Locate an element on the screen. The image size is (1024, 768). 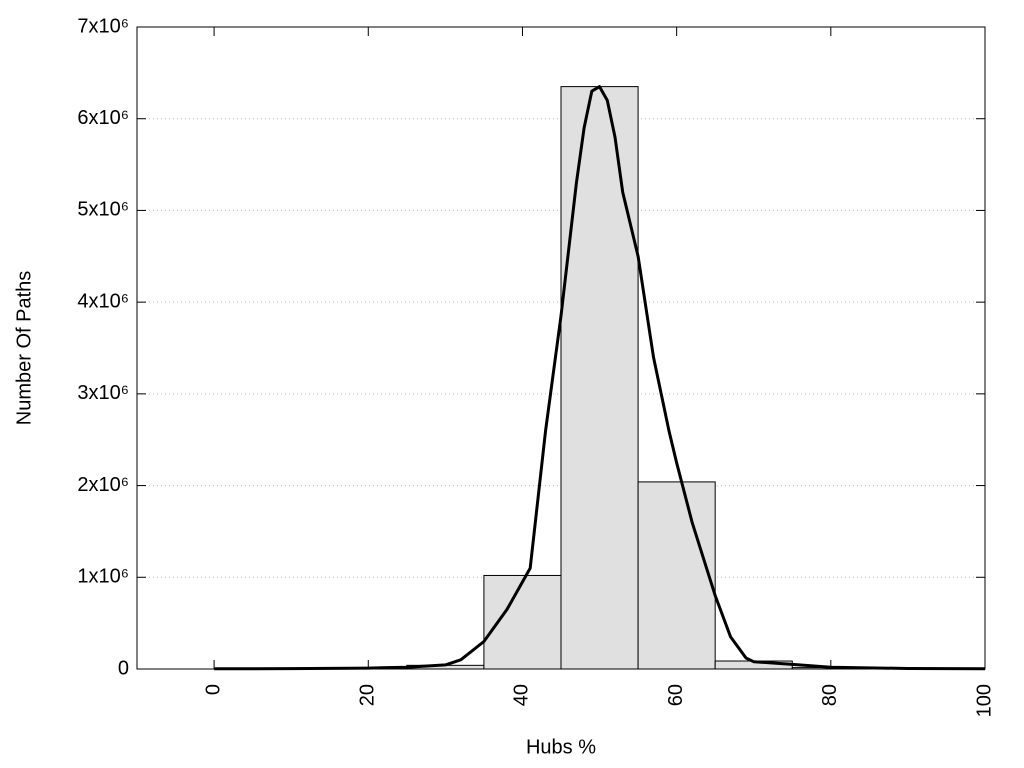
y-tick-label: 2x10⁶ is located at coordinates (103, 485).